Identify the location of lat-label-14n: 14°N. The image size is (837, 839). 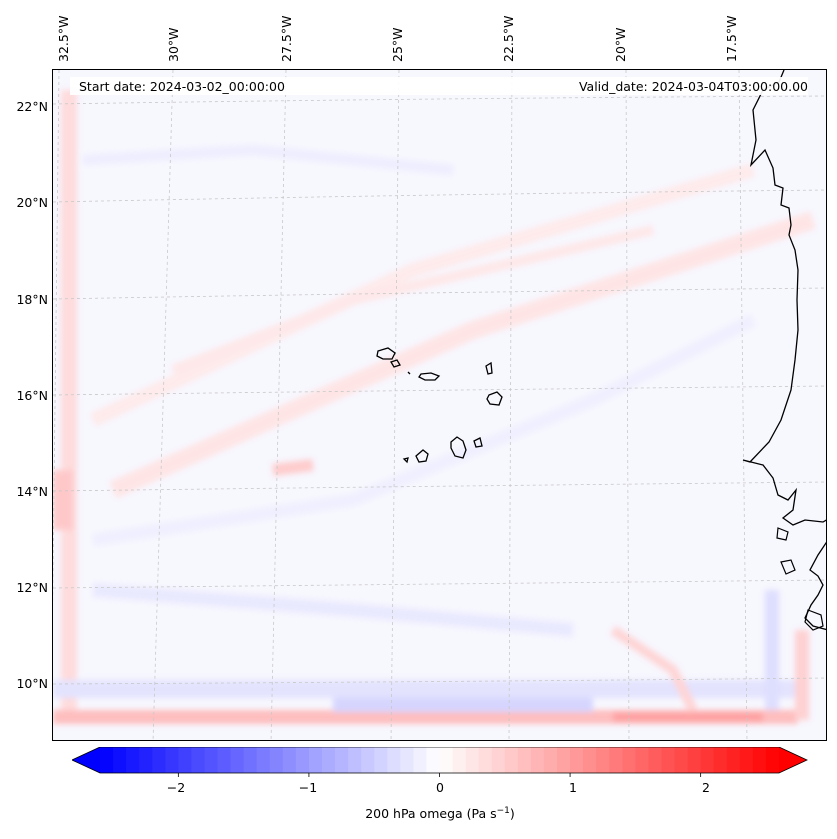
(32, 491).